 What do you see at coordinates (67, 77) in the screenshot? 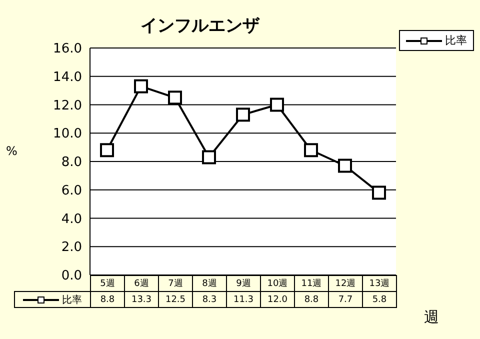
I see `y-tick-label: 14.0` at bounding box center [67, 77].